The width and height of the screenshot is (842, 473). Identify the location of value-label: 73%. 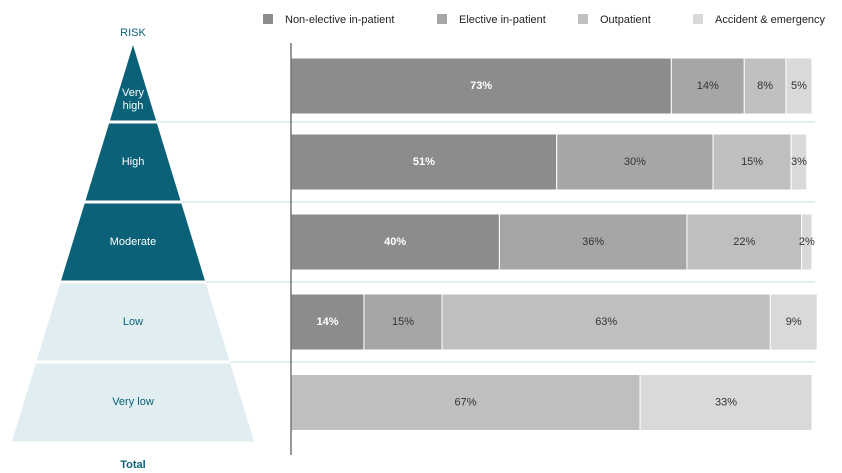
(481, 86).